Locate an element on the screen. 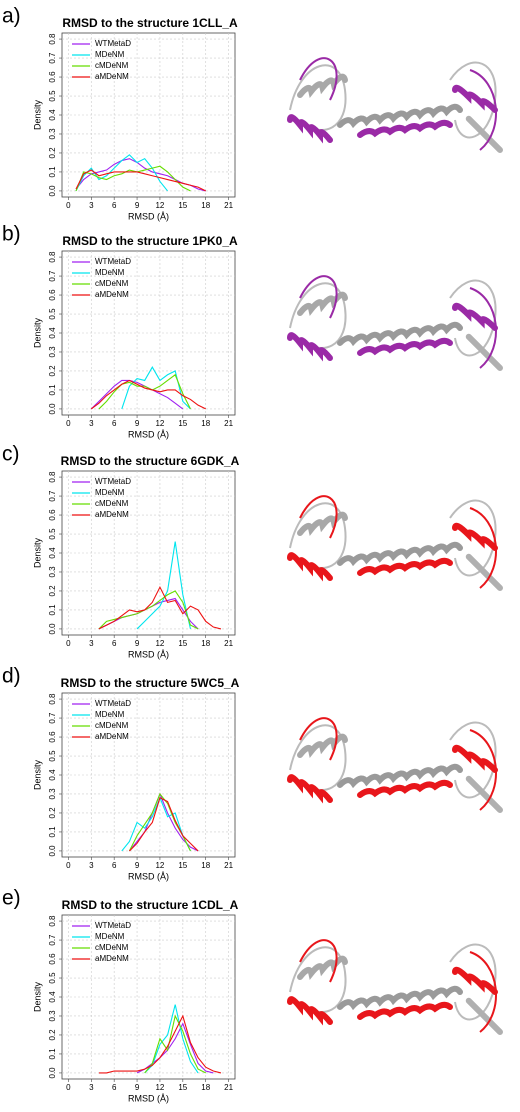 The width and height of the screenshot is (520, 1112). y-tick-label: 0.7 is located at coordinates (52, 496).